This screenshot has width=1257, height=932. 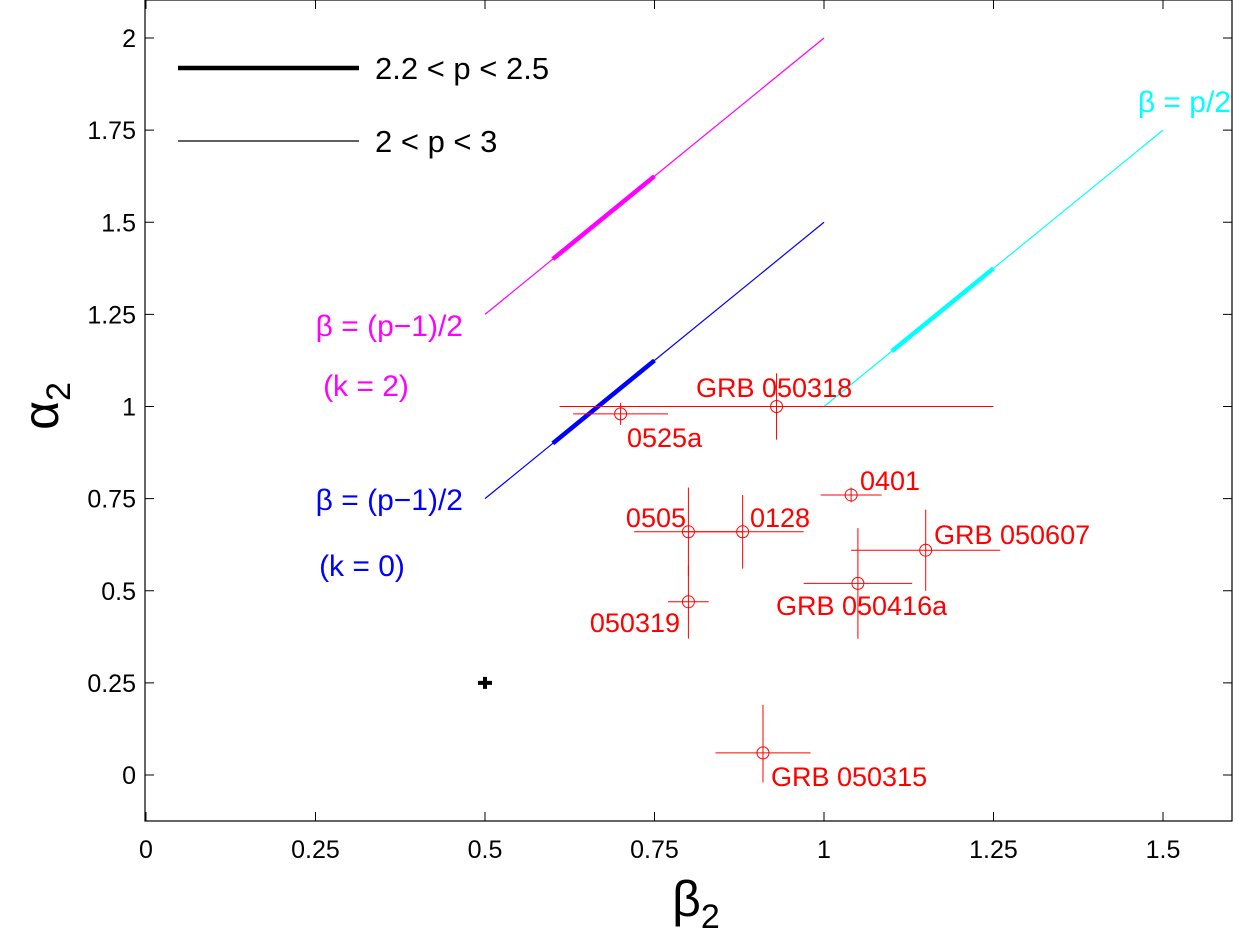 I want to click on legend-label: 2 < p < 3, so click(x=436, y=141).